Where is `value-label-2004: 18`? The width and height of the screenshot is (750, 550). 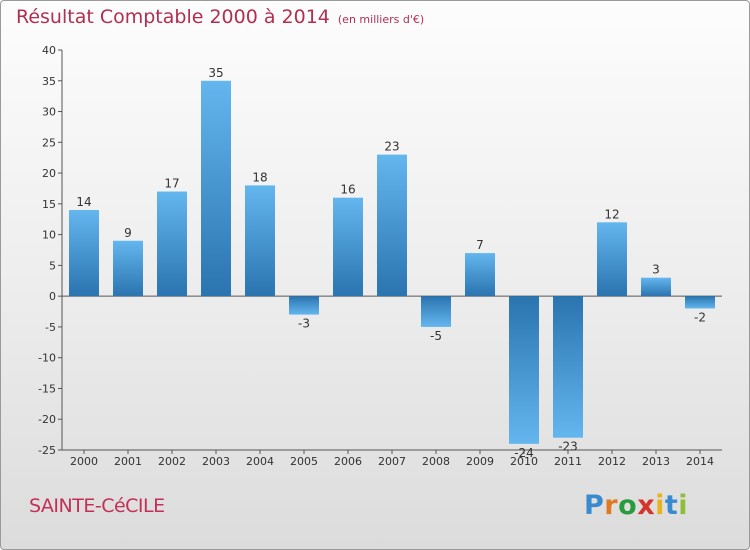 value-label-2004: 18 is located at coordinates (259, 177).